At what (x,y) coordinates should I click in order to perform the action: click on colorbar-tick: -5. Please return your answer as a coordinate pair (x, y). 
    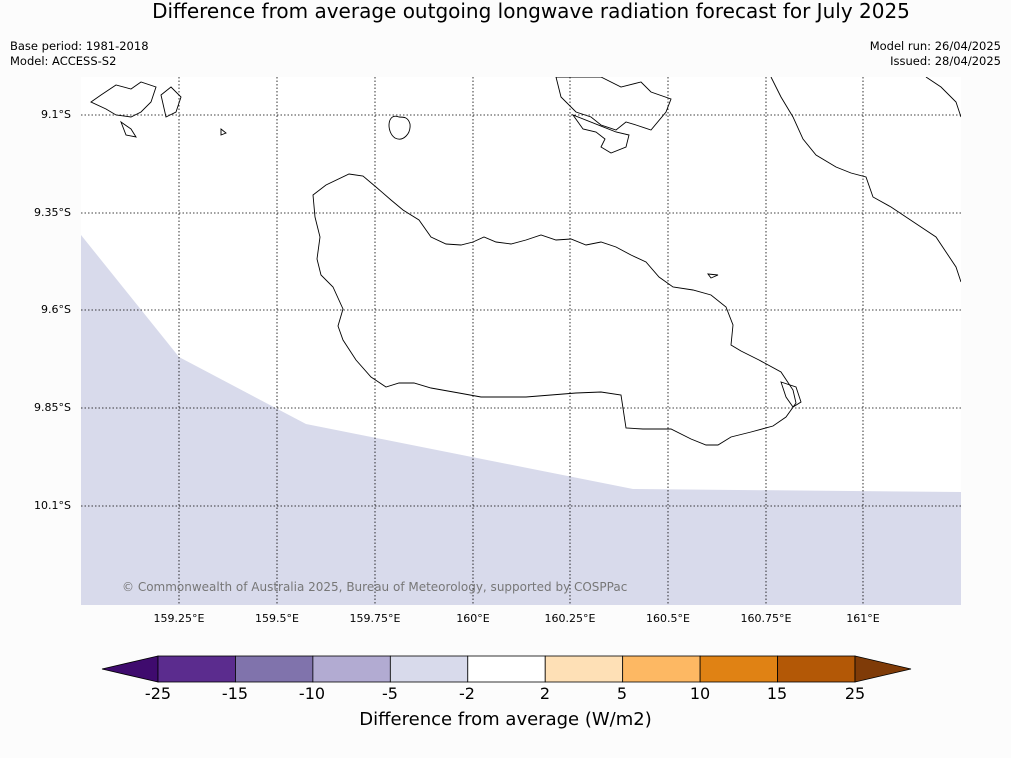
    Looking at the image, I should click on (390, 693).